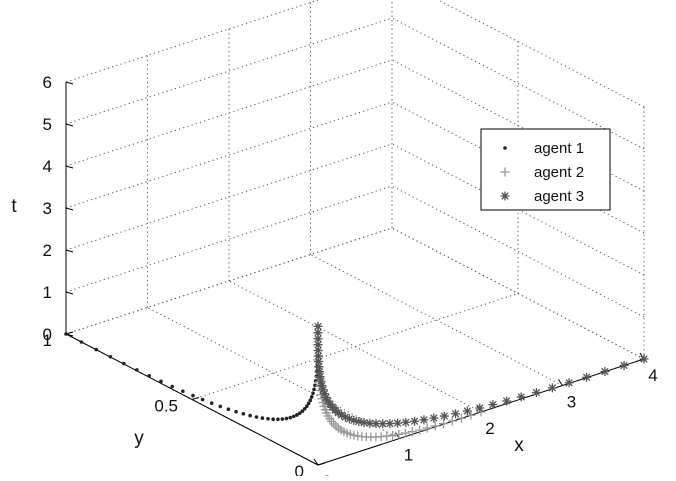 The image size is (676, 481). Describe the element at coordinates (505, 196) in the screenshot. I see `legend-marker-agent-3-shape` at that location.